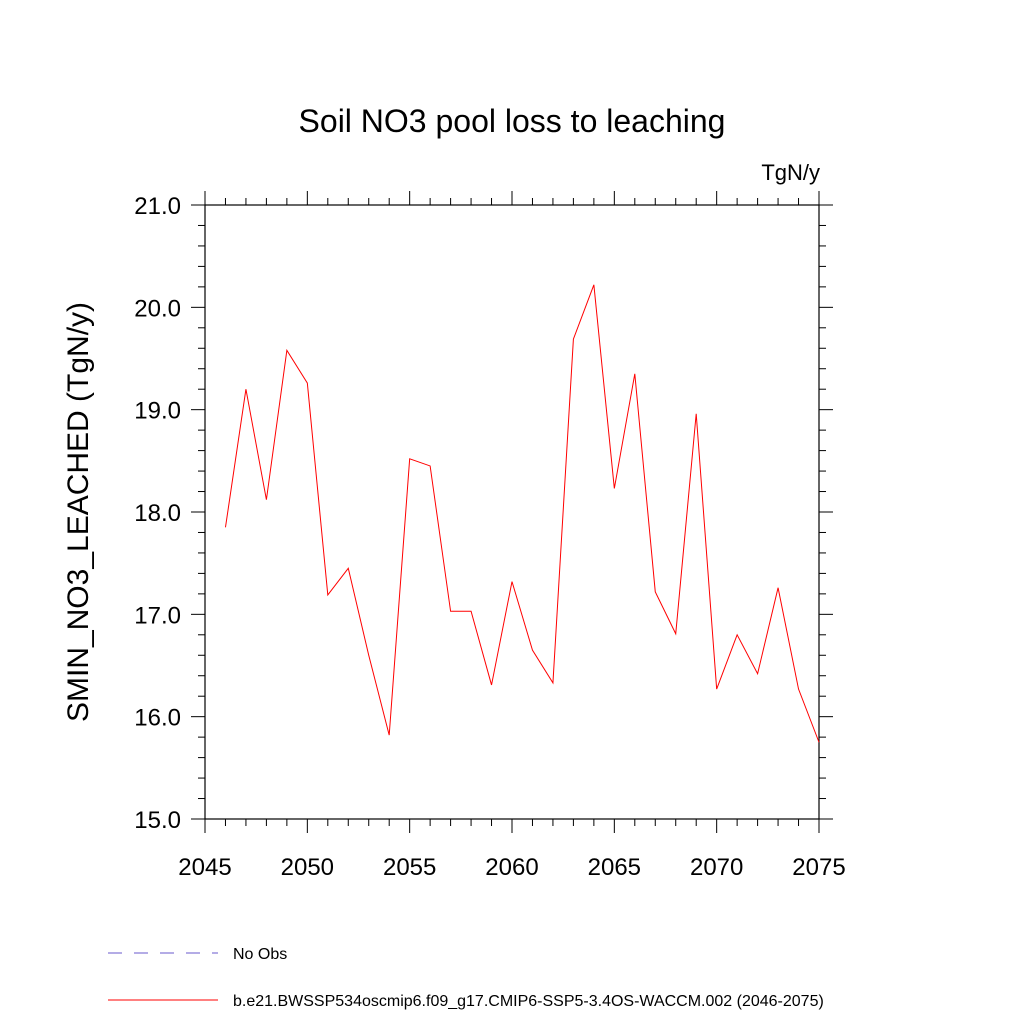  I want to click on x-tick-label: 2070, so click(716, 867).